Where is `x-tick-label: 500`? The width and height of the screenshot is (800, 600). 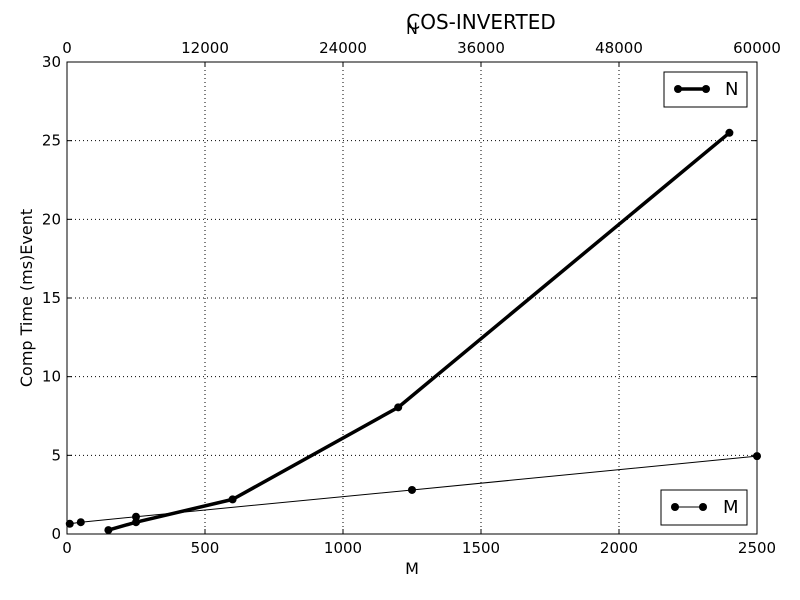 x-tick-label: 500 is located at coordinates (205, 548).